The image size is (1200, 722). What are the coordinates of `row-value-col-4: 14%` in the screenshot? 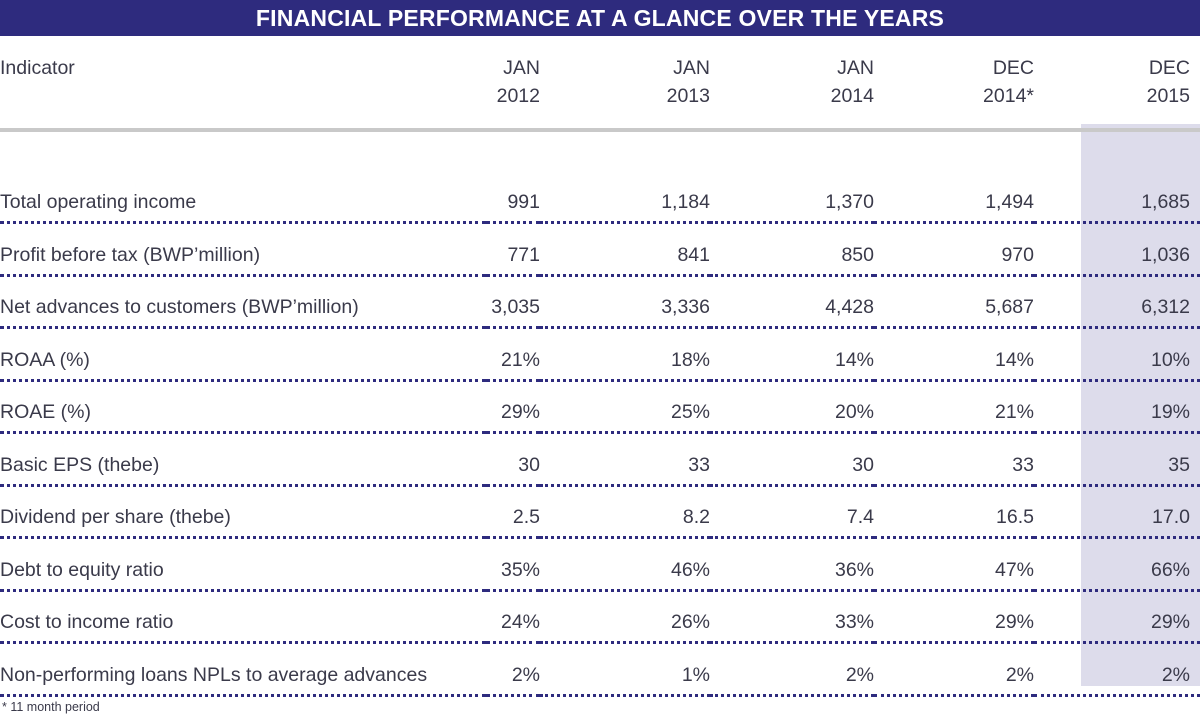 It's located at (954, 354).